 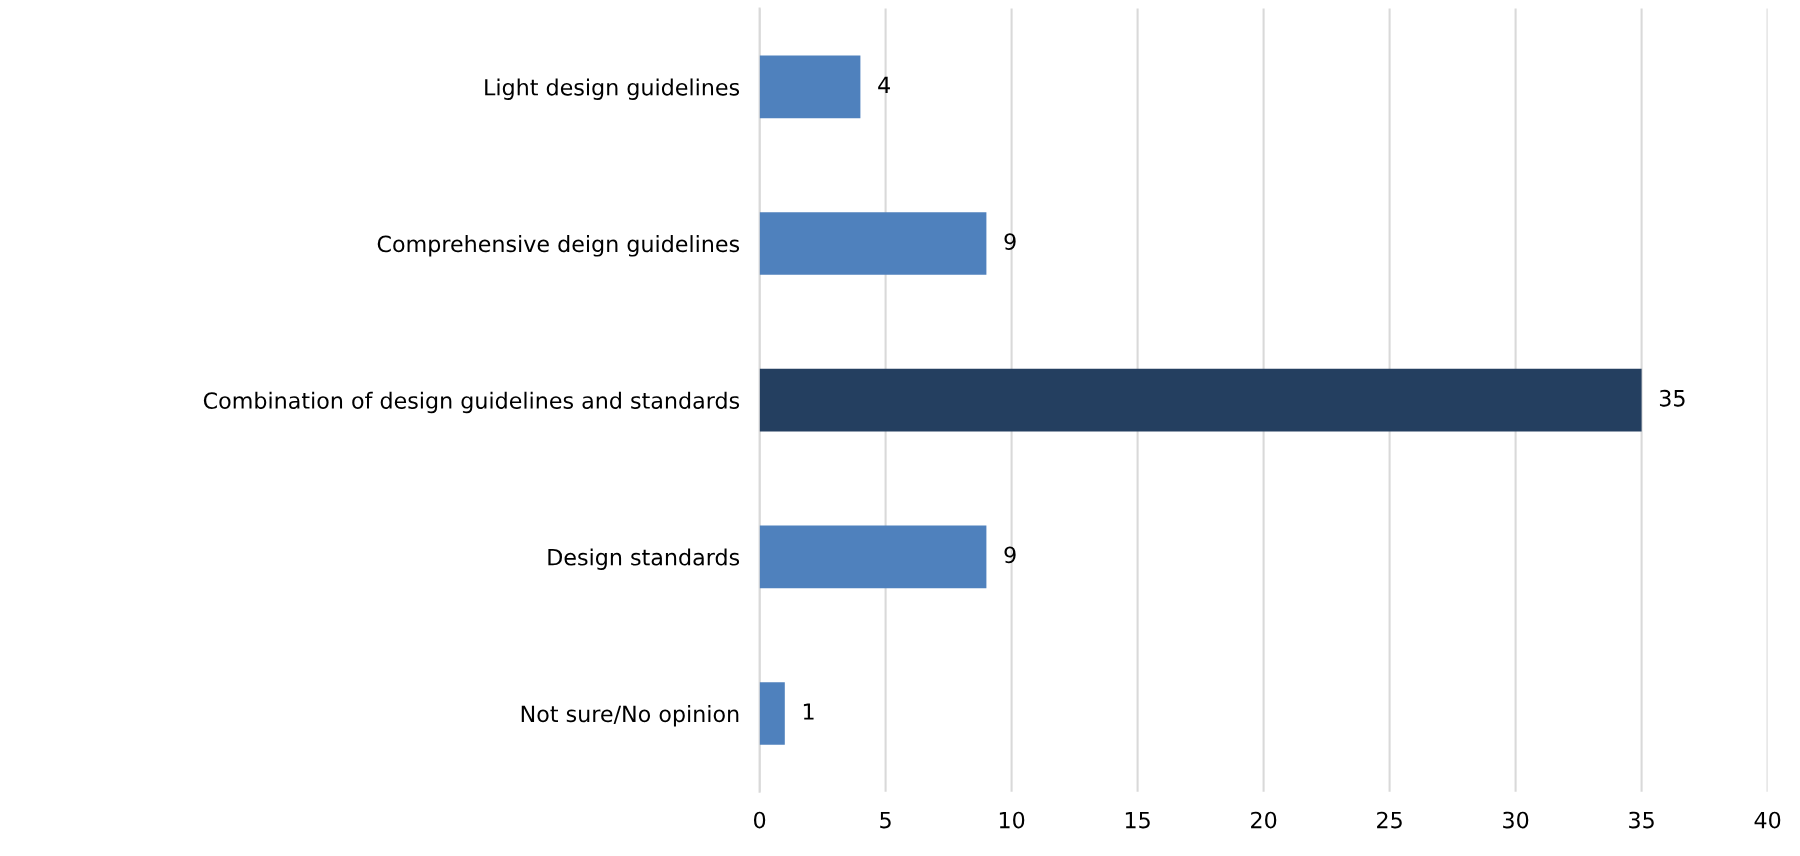 What do you see at coordinates (1641, 820) in the screenshot?
I see `x-tick-label: 35` at bounding box center [1641, 820].